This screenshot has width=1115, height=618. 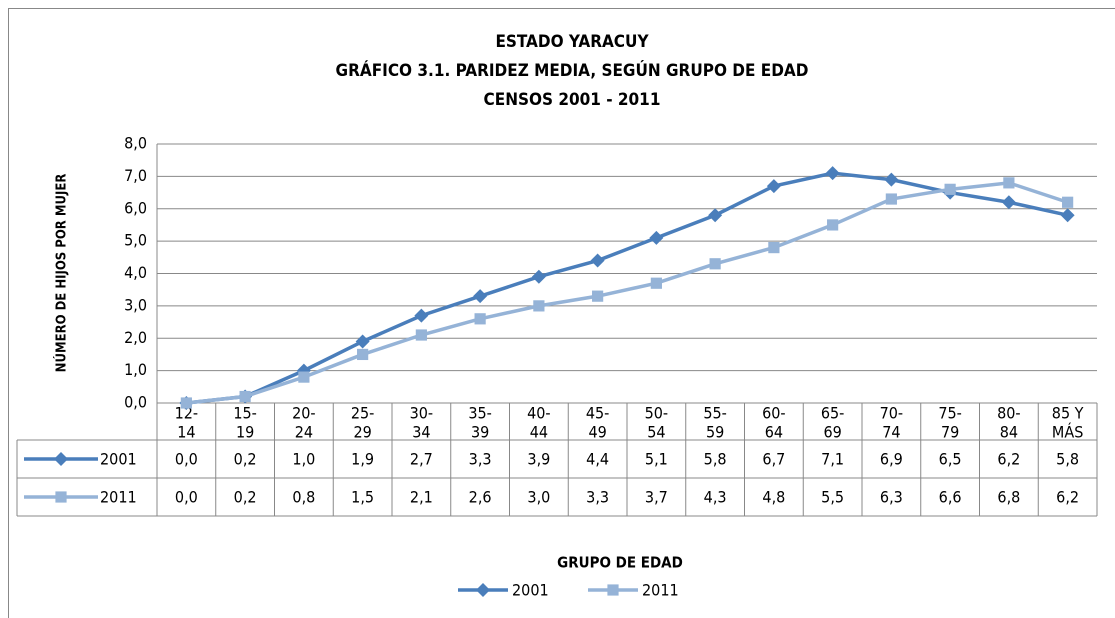 What do you see at coordinates (832, 497) in the screenshot?
I see `table-value: 5,5` at bounding box center [832, 497].